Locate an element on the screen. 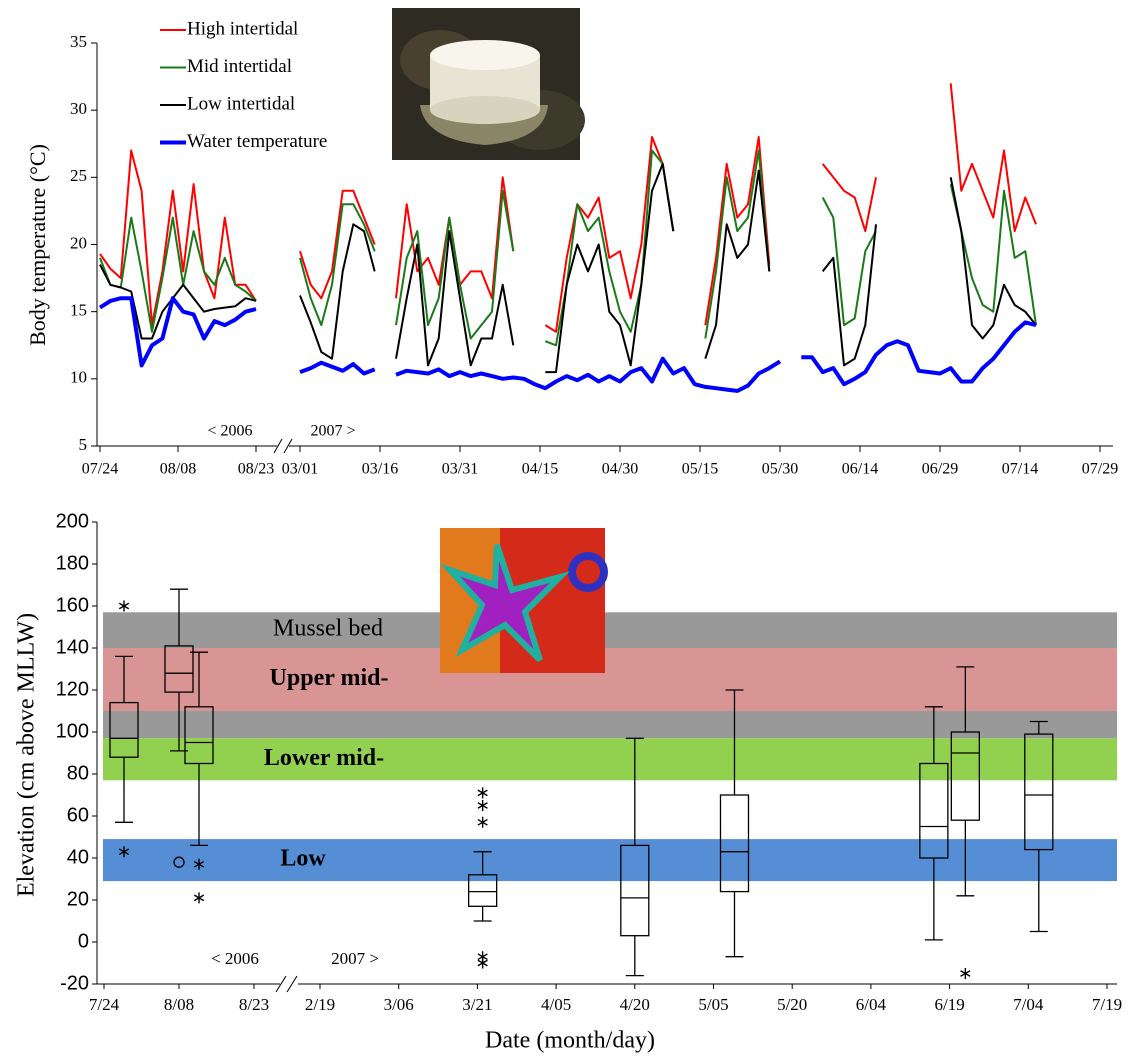 The height and width of the screenshot is (1061, 1143). y-axis-label: Elevation (cm above MLLW) is located at coordinates (27, 755).